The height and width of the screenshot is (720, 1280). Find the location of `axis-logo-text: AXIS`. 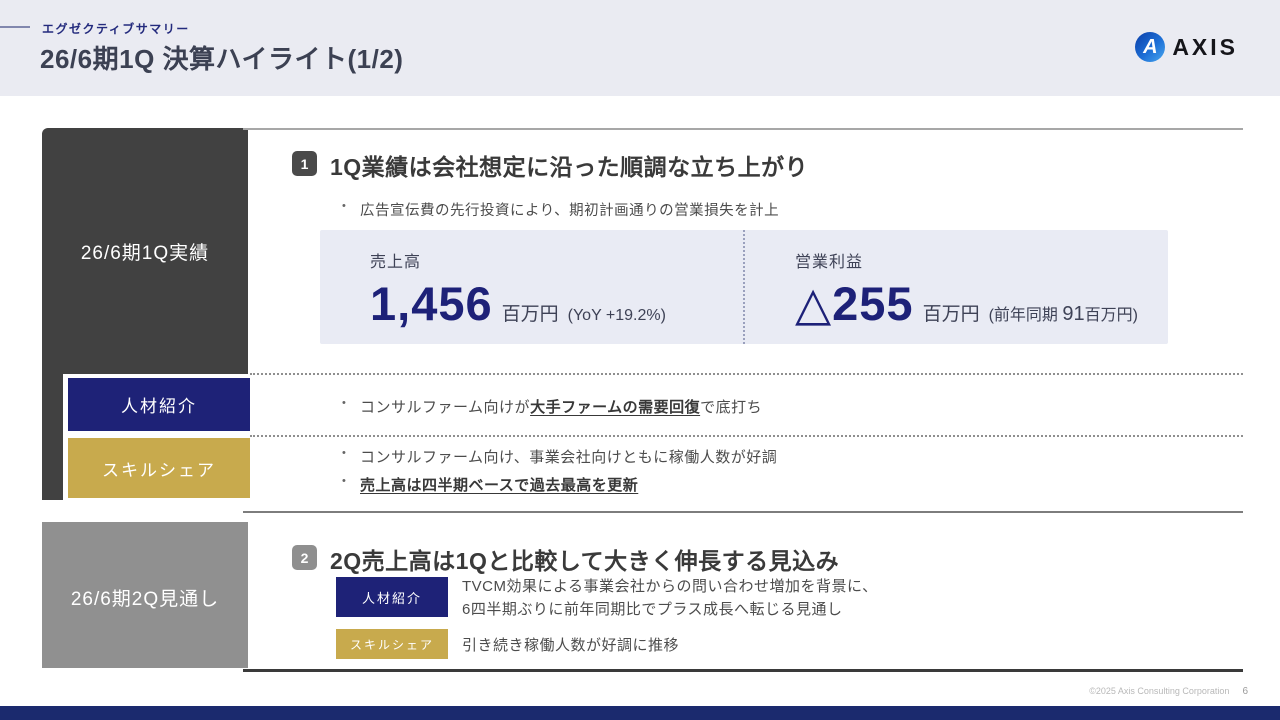

axis-logo-text: AXIS is located at coordinates (1205, 46).